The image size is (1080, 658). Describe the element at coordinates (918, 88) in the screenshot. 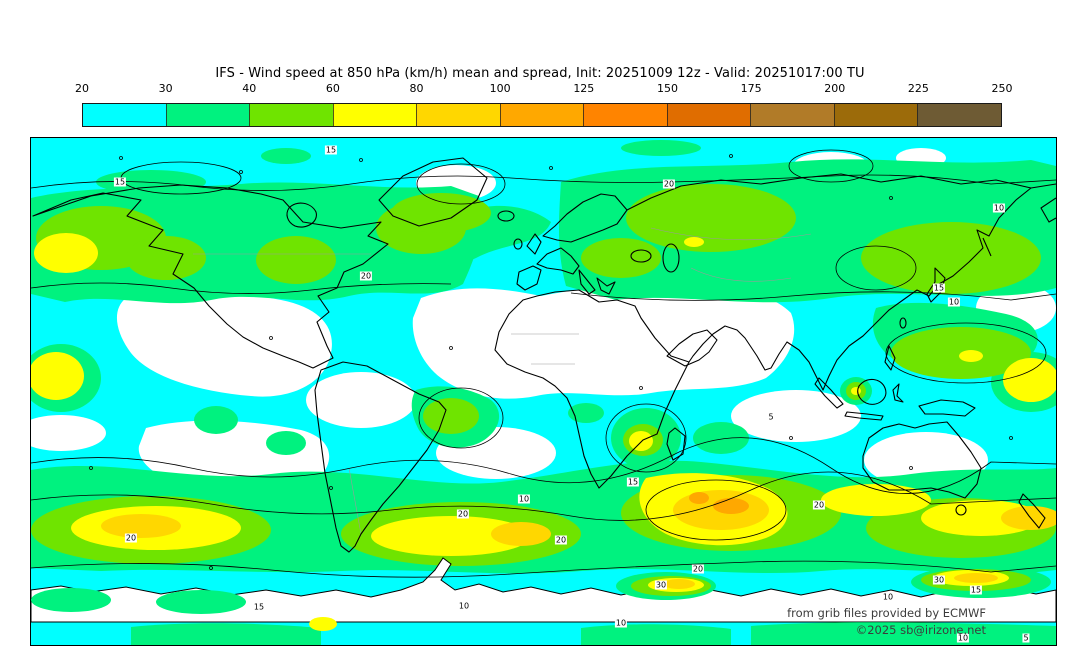

I see `colorbar-tick: 225` at that location.